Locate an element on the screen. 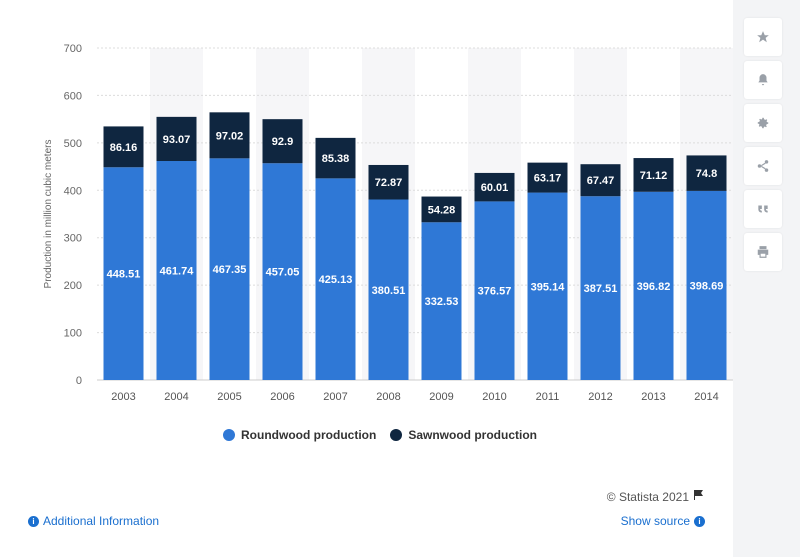 The image size is (800, 557). bar-sawnwood-2005 is located at coordinates (229, 135).